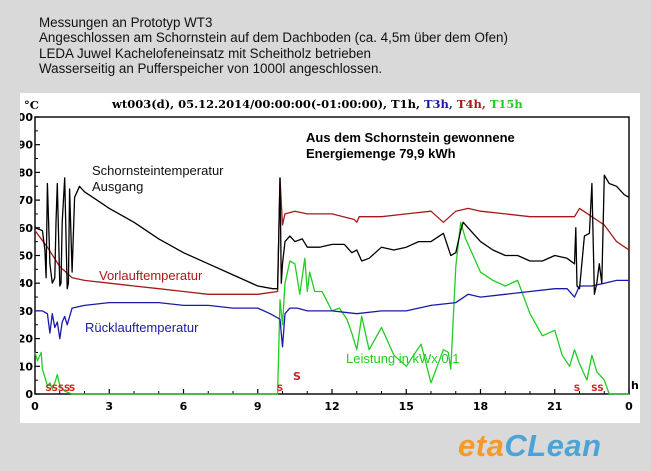 The image size is (651, 471). Describe the element at coordinates (26, 283) in the screenshot. I see `y-tick-label: 40` at that location.